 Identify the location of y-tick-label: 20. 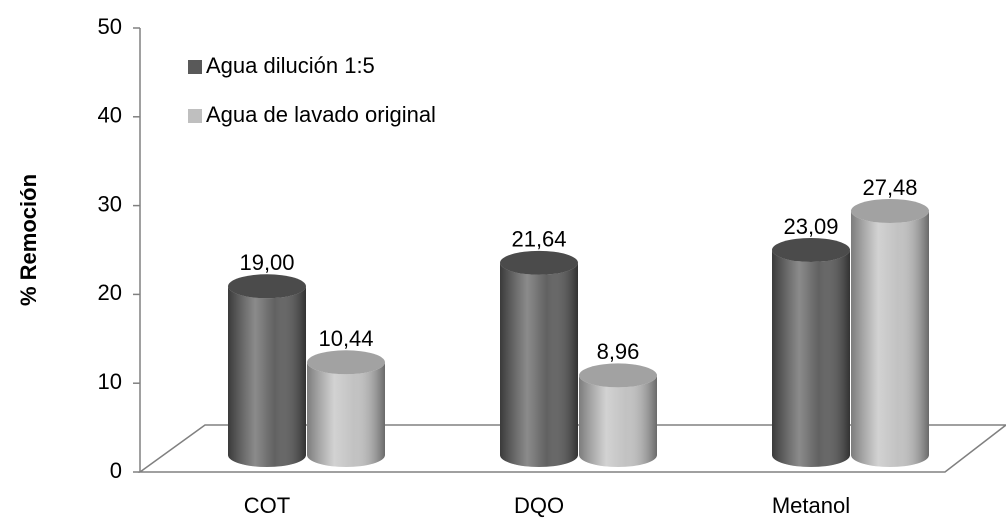
(110, 292).